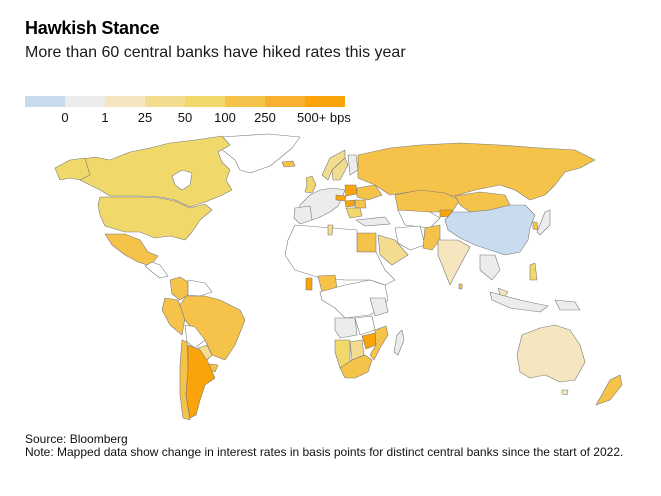 The width and height of the screenshot is (661, 496). Describe the element at coordinates (354, 213) in the screenshot. I see `region-balkans` at that location.